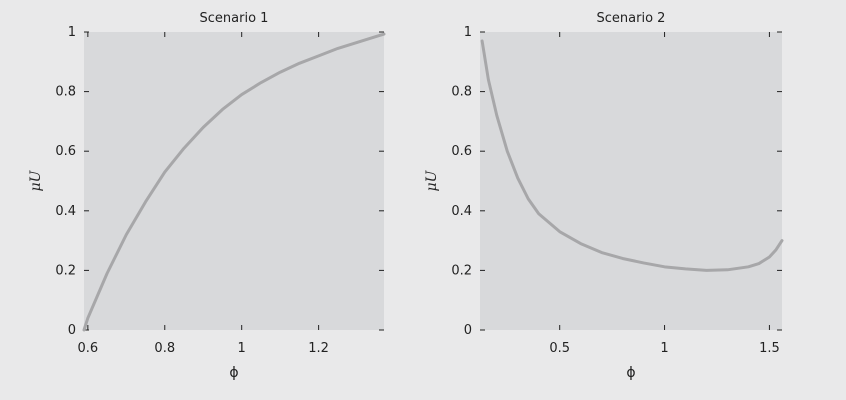 Image resolution: width=846 pixels, height=400 pixels. Describe the element at coordinates (461, 92) in the screenshot. I see `y-tick-label-2-4: 0.8` at that location.